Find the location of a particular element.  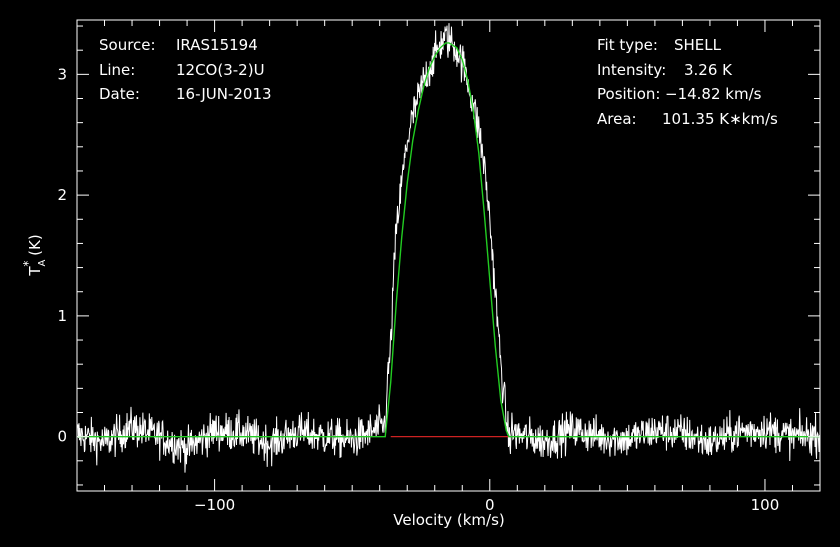

header-area-key: Area: is located at coordinates (617, 119).